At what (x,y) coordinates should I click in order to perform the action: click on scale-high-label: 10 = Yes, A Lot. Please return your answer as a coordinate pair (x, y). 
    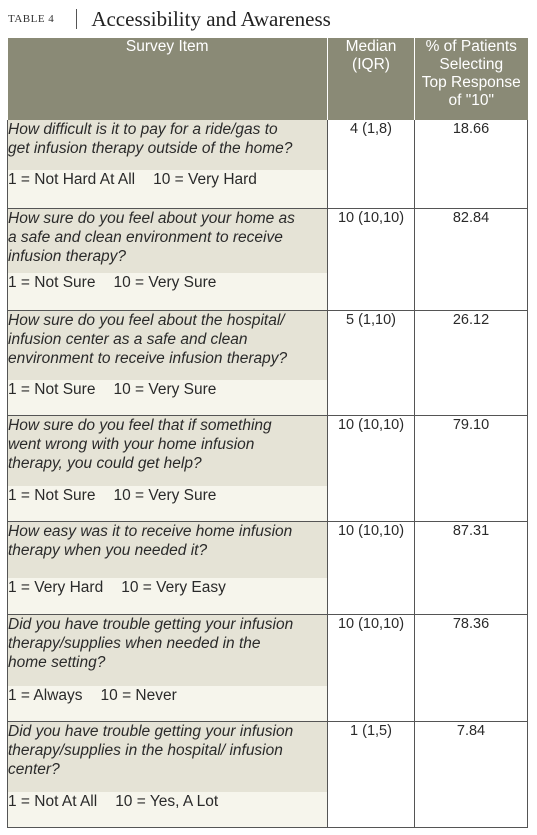
    Looking at the image, I should click on (167, 801).